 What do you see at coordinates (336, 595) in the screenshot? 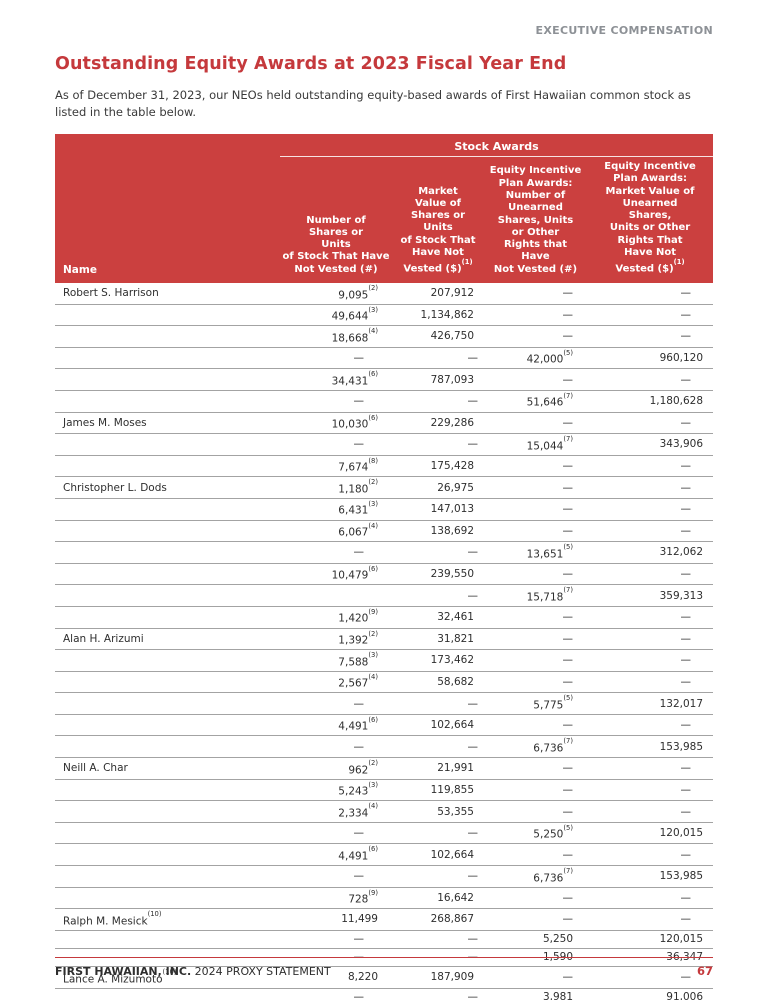
I see `value-cell` at bounding box center [336, 595].